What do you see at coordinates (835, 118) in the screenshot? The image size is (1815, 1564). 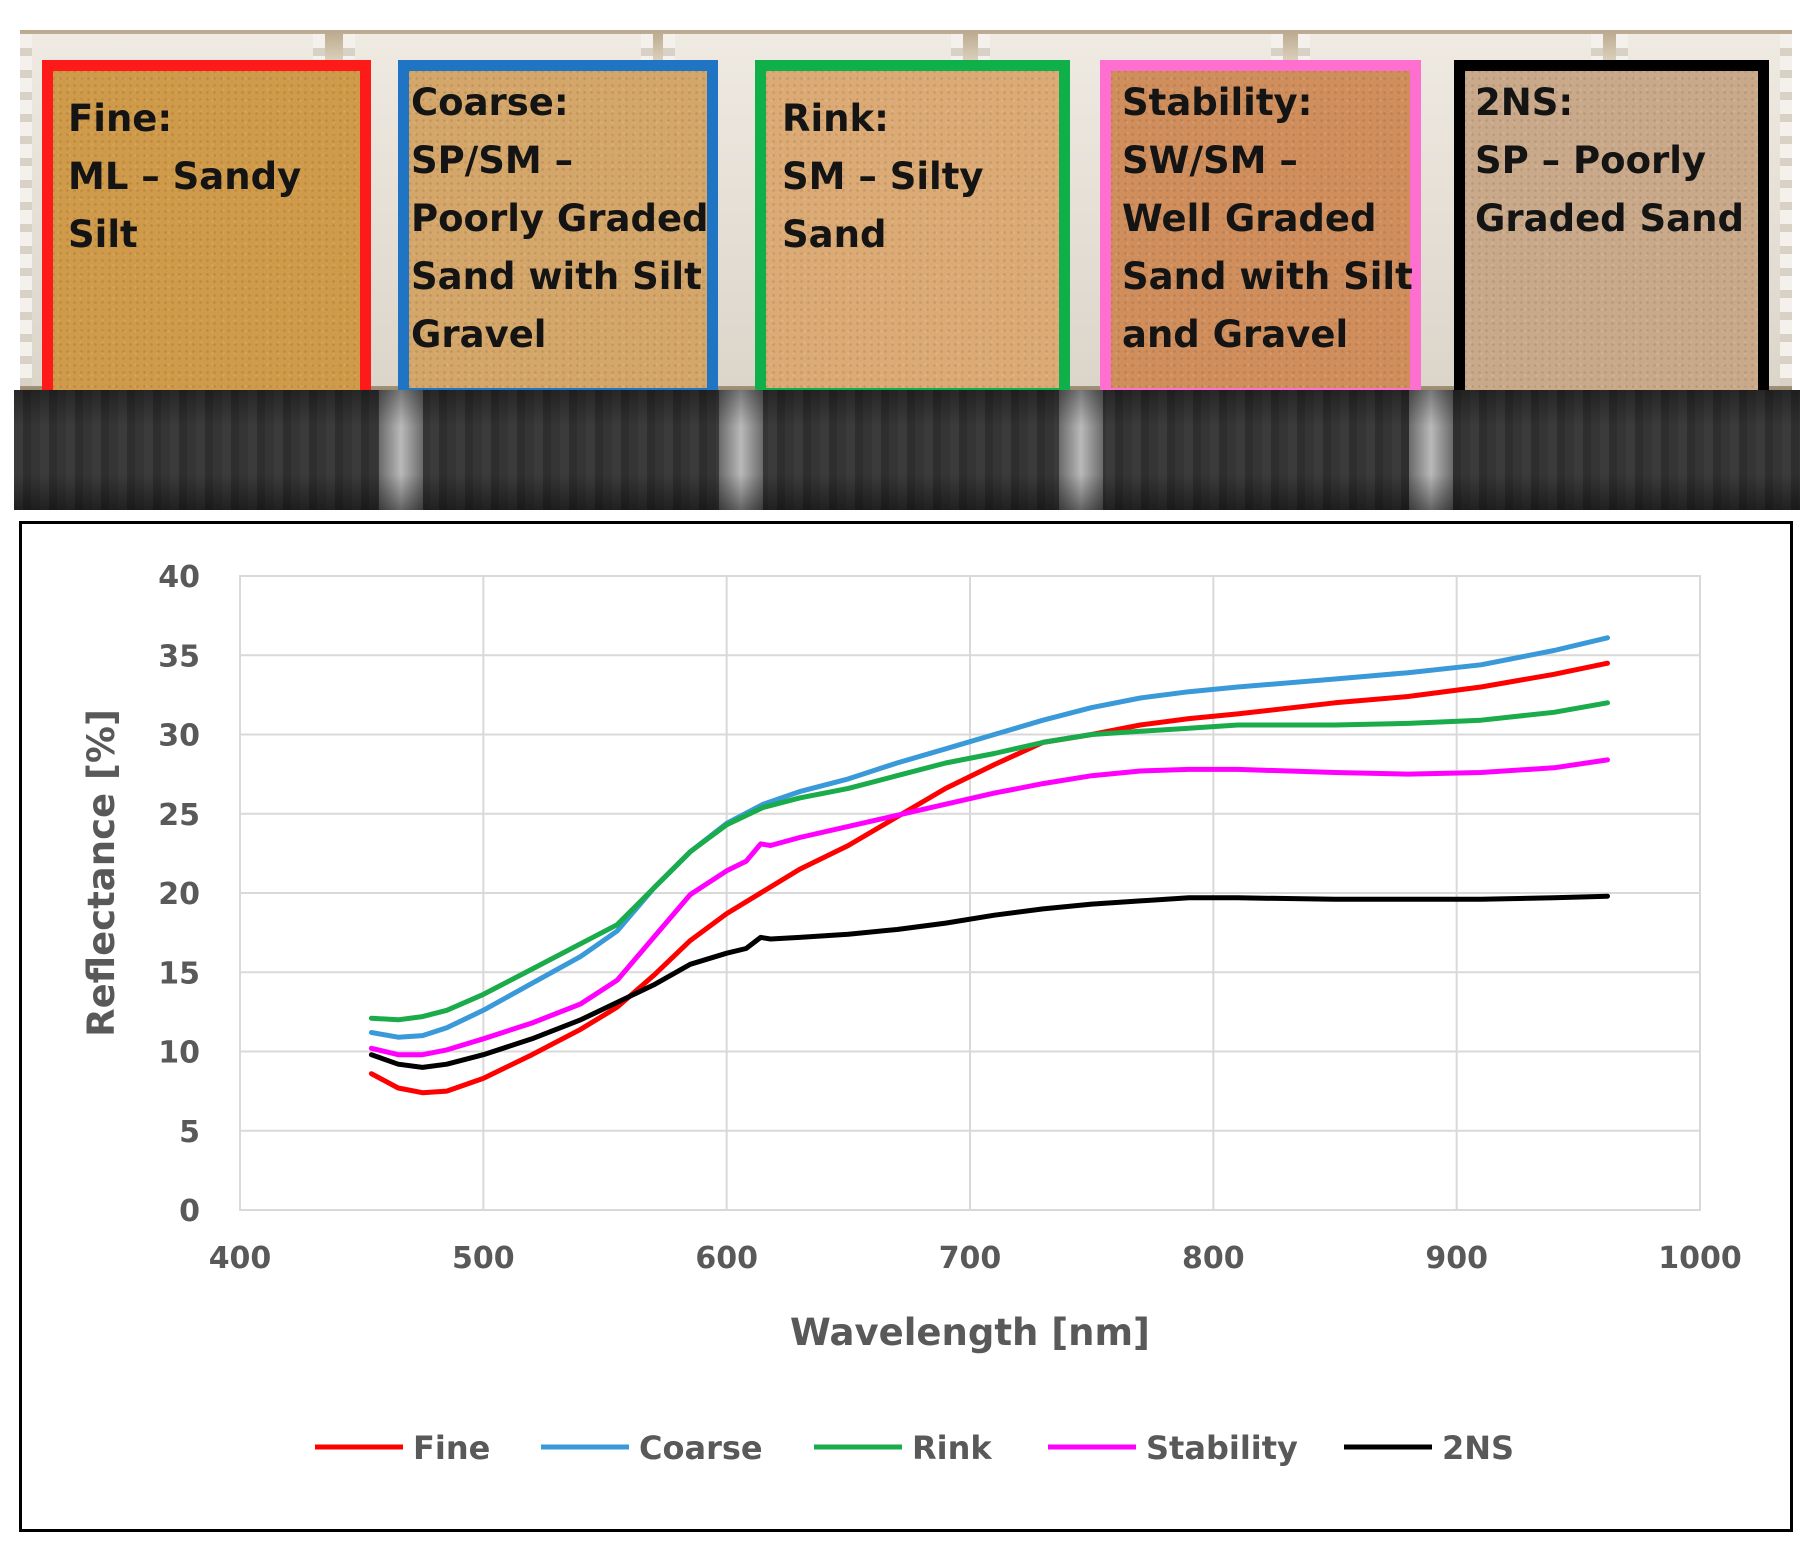 I see `sample-label-line: Rink:` at bounding box center [835, 118].